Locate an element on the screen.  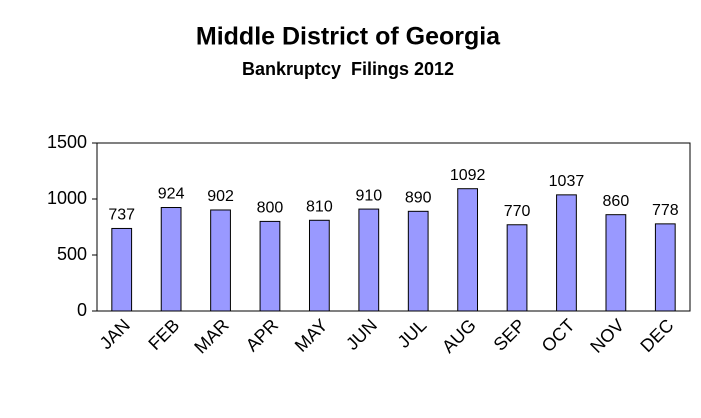
data-label: 902 is located at coordinates (220, 196).